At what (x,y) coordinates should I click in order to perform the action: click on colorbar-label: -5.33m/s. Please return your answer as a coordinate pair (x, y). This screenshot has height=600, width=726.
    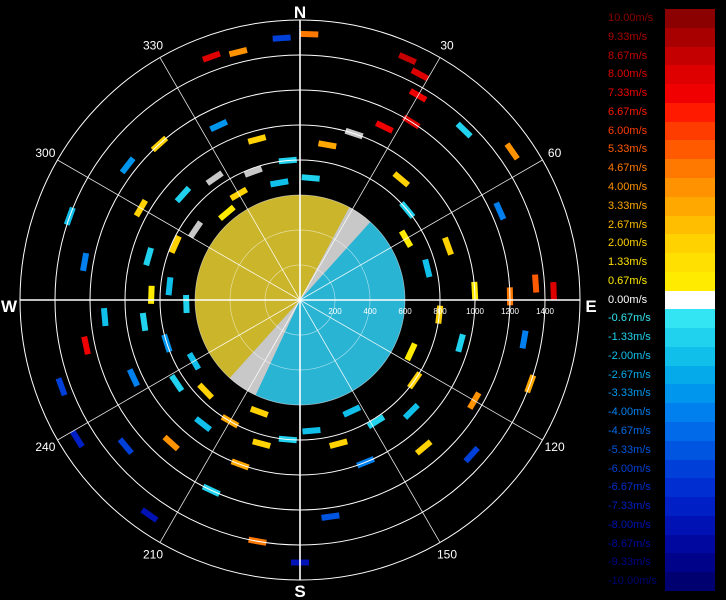
    Looking at the image, I should click on (629, 449).